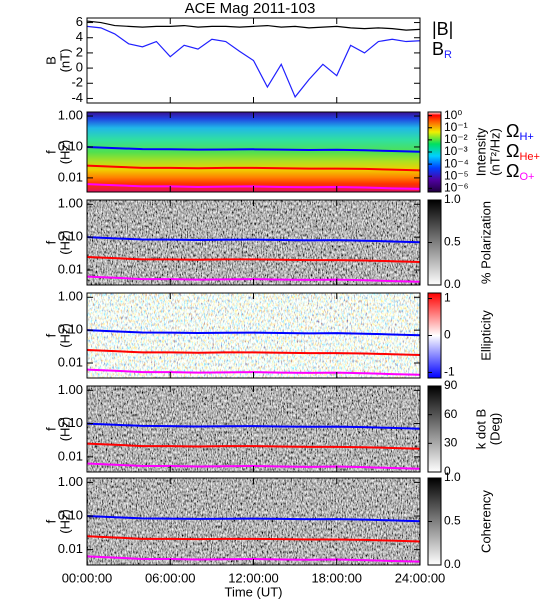  What do you see at coordinates (456, 127) in the screenshot?
I see `colorbar-tick-label: 10⁻¹` at bounding box center [456, 127].